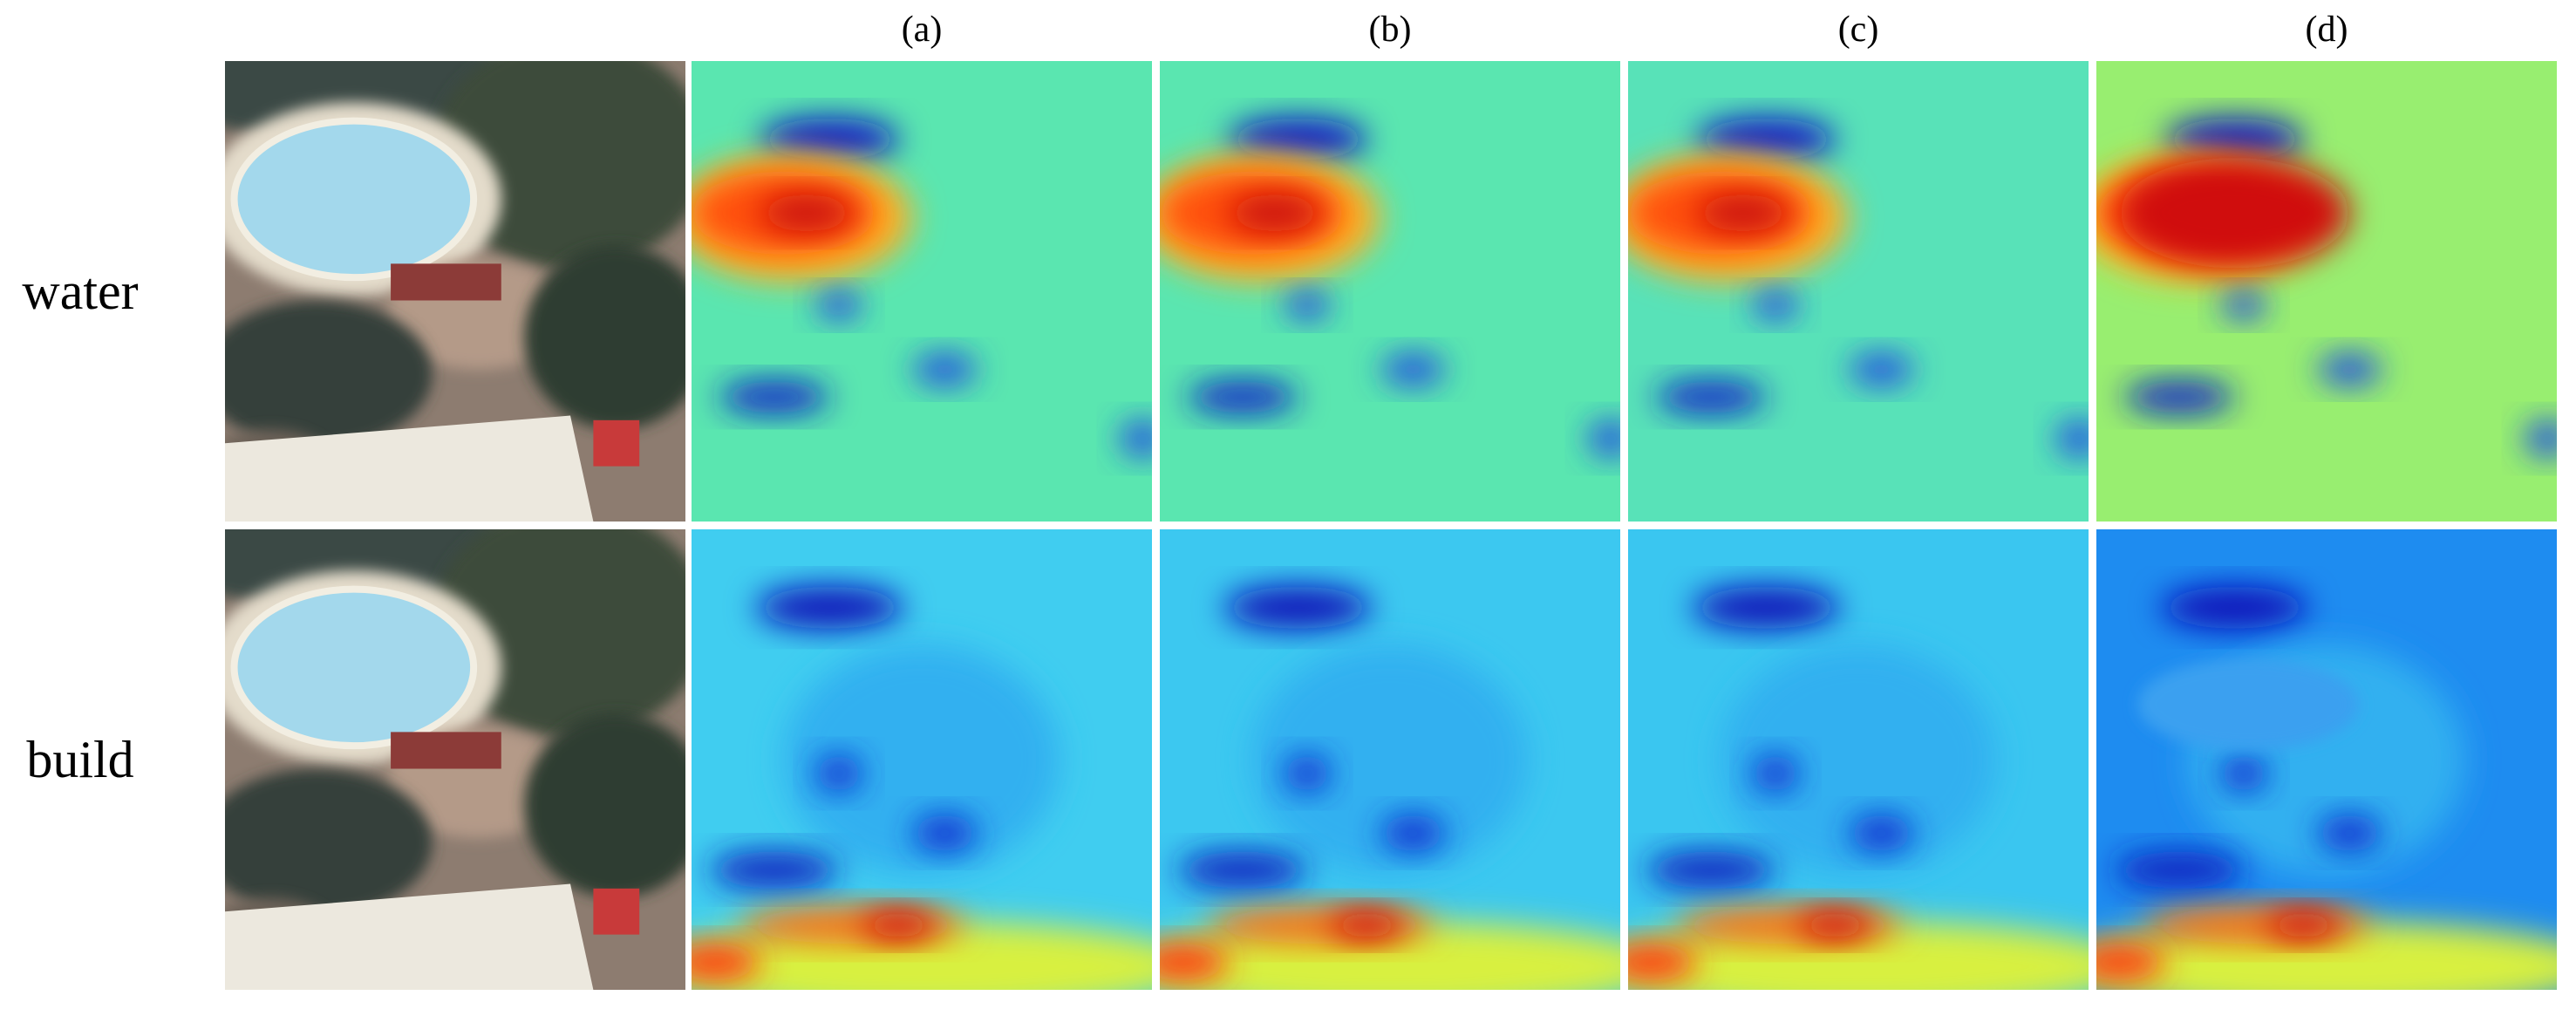 This screenshot has width=2576, height=1009. What do you see at coordinates (79, 759) in the screenshot?
I see `row-label: build` at bounding box center [79, 759].